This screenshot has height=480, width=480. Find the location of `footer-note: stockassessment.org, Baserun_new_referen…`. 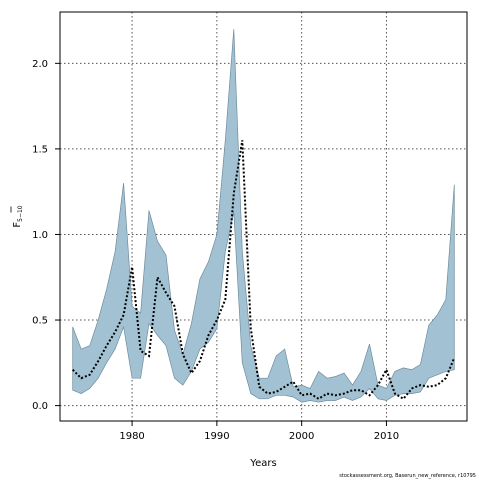

footer-note: stockassessment.org, Baserun_new_referen… is located at coordinates (407, 476).